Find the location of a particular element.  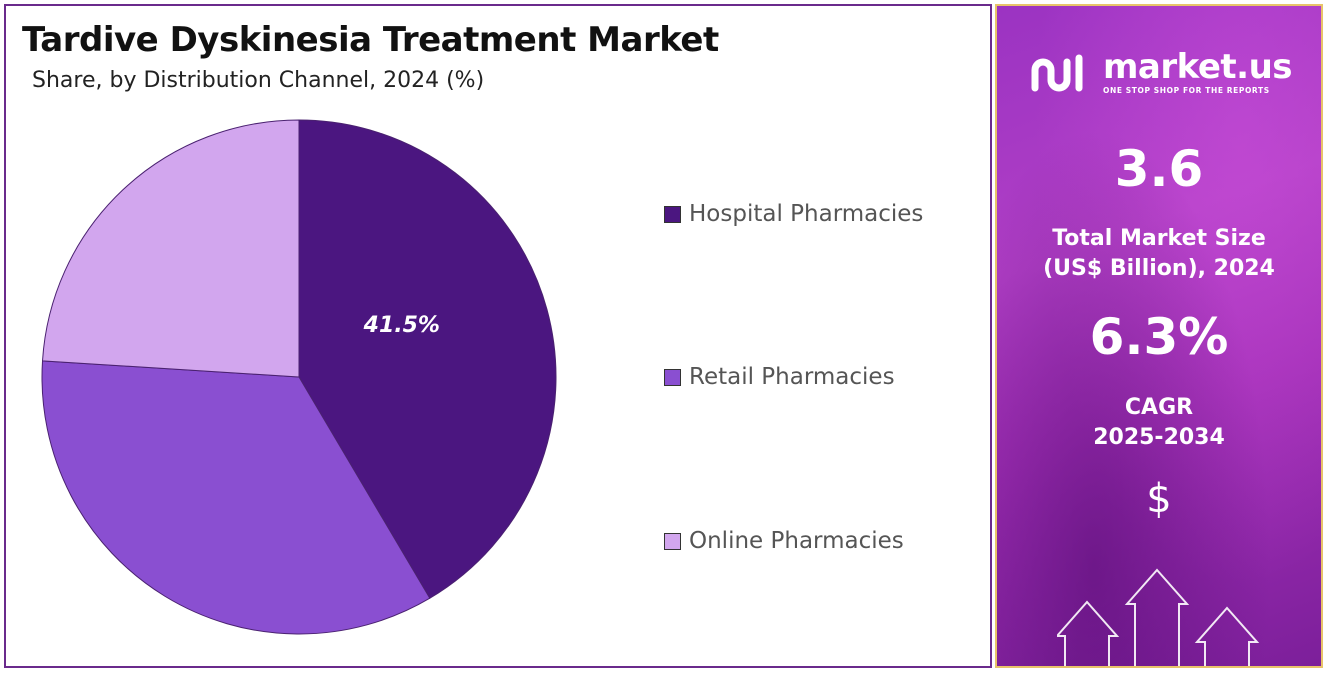

legend-label: Retail Pharmacies is located at coordinates (792, 377).